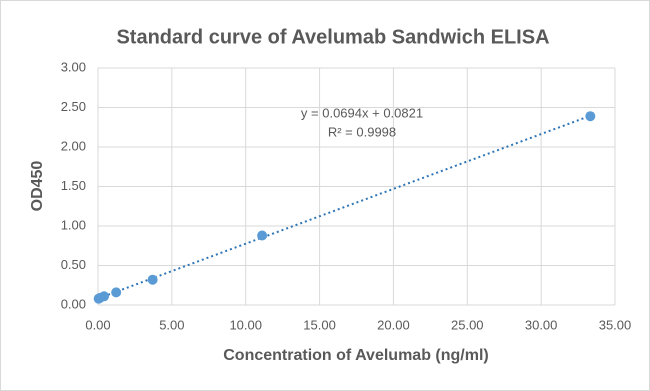 The width and height of the screenshot is (650, 391). Describe the element at coordinates (73, 185) in the screenshot. I see `y-tick-label: 1.50` at that location.